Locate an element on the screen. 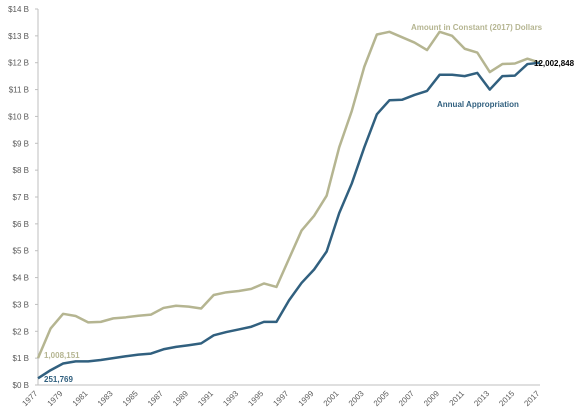 This screenshot has height=418, width=576. y-tick-label: $12 B is located at coordinates (18, 63).